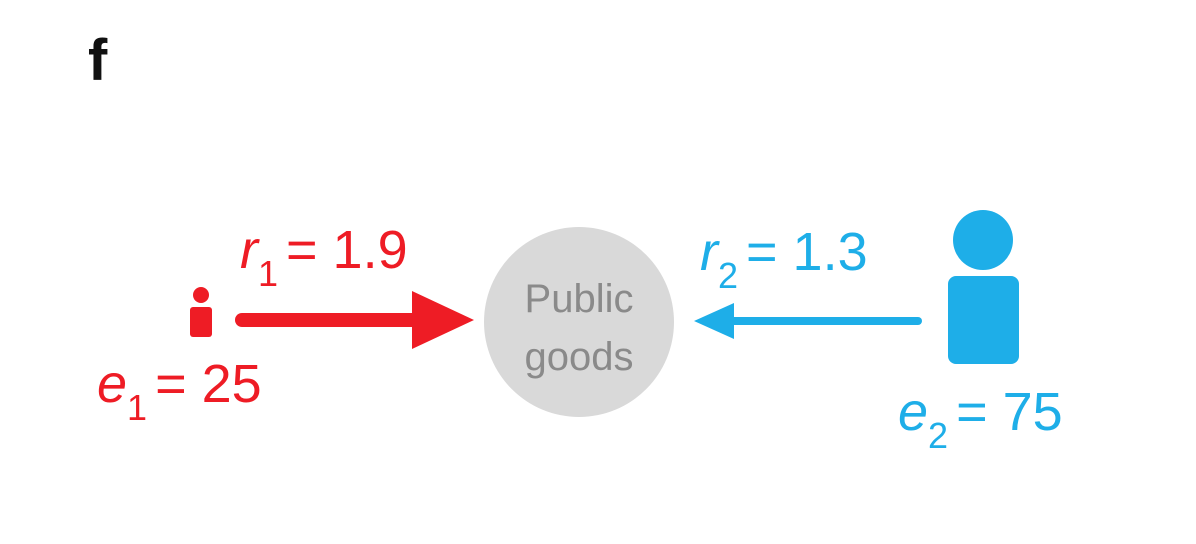 The height and width of the screenshot is (544, 1196). I want to click on player1-endowment-sub: 1, so click(137, 407).